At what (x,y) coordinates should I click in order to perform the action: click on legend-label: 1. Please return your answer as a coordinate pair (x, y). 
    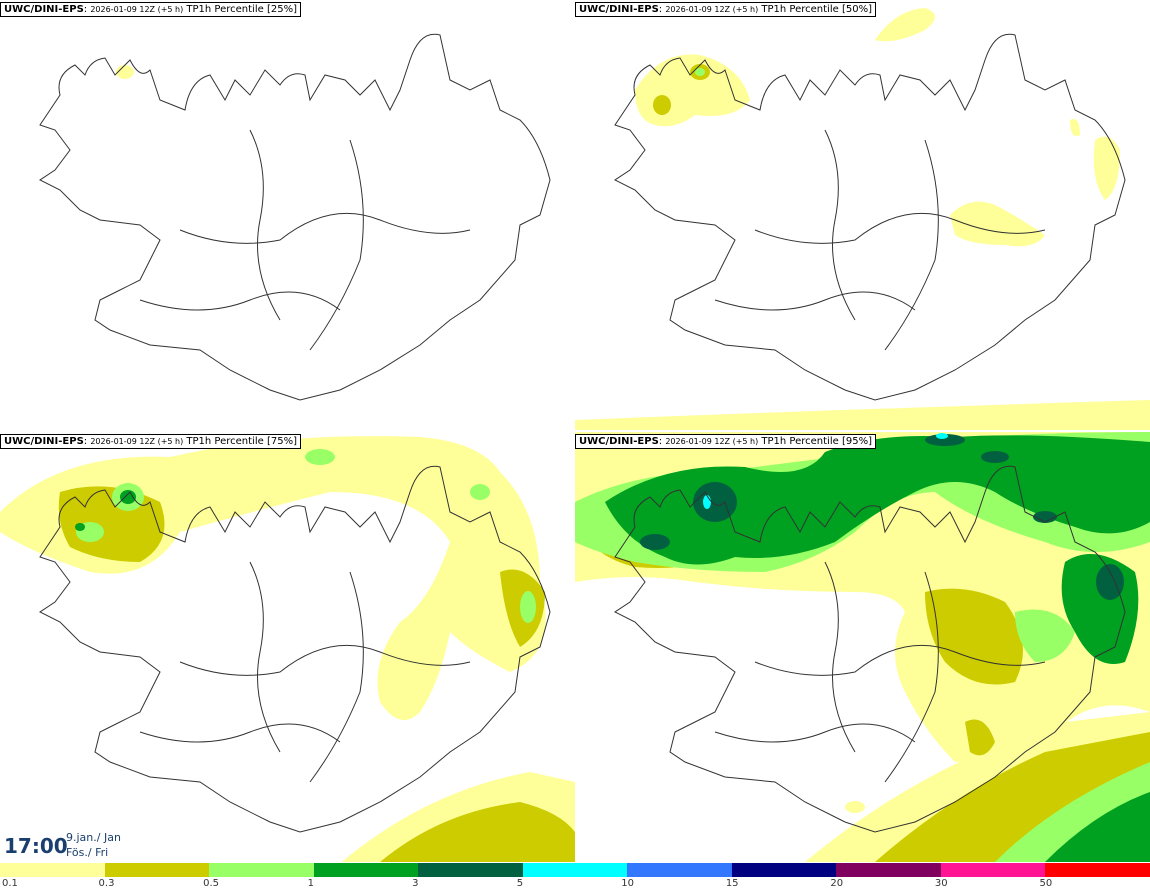
    Looking at the image, I should click on (310, 883).